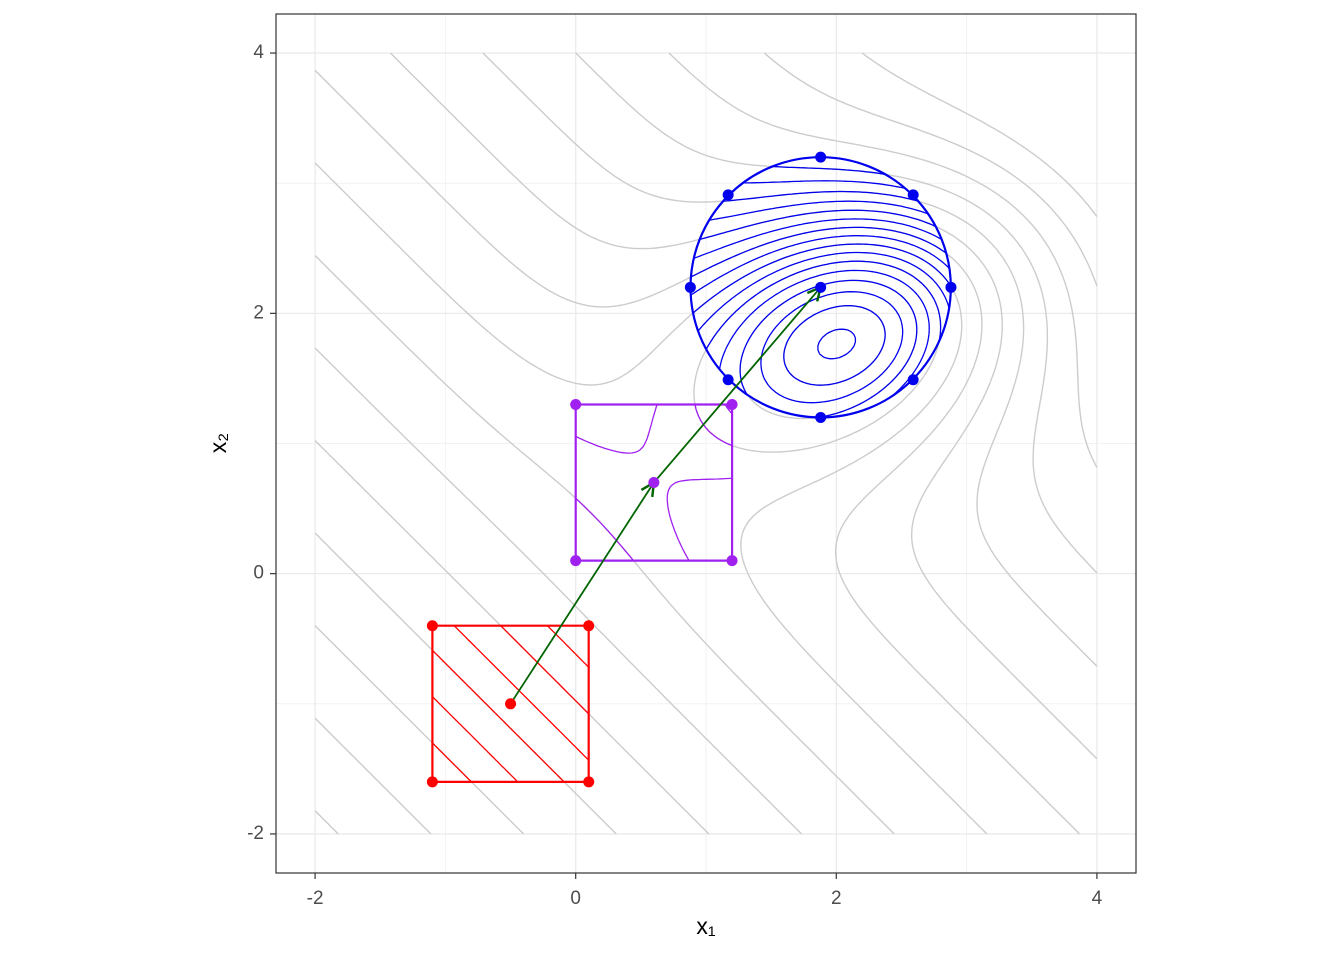 The image size is (1344, 960). I want to click on y-tick-label: 4, so click(258, 52).